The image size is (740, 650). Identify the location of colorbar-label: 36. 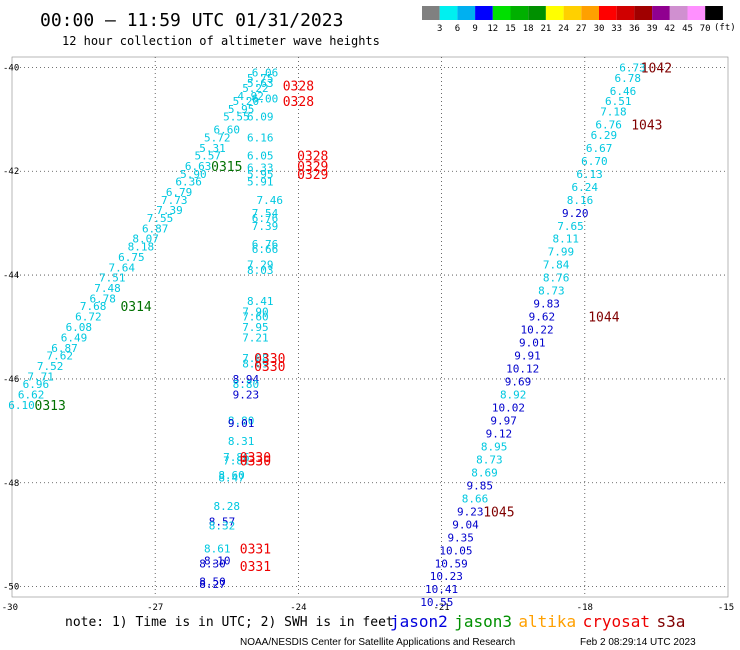
(634, 29).